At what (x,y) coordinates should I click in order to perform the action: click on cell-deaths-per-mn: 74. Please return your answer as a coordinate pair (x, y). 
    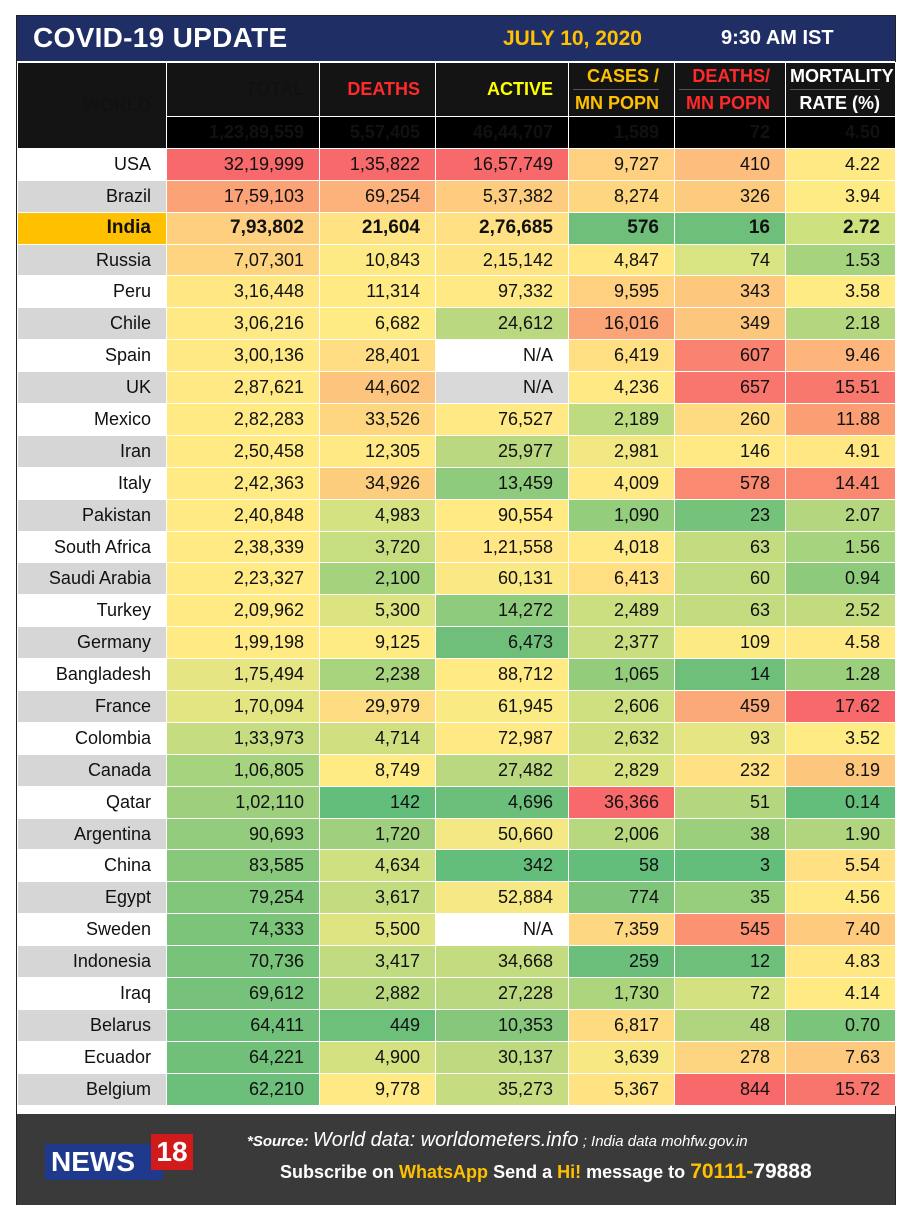
    Looking at the image, I should click on (730, 260).